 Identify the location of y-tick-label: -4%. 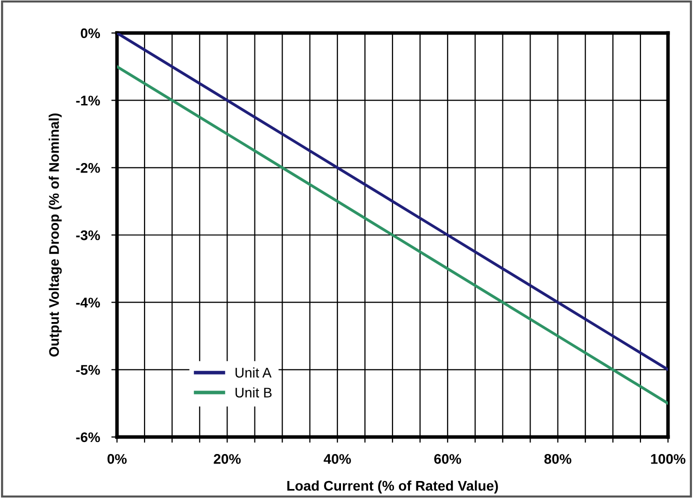
(88, 303).